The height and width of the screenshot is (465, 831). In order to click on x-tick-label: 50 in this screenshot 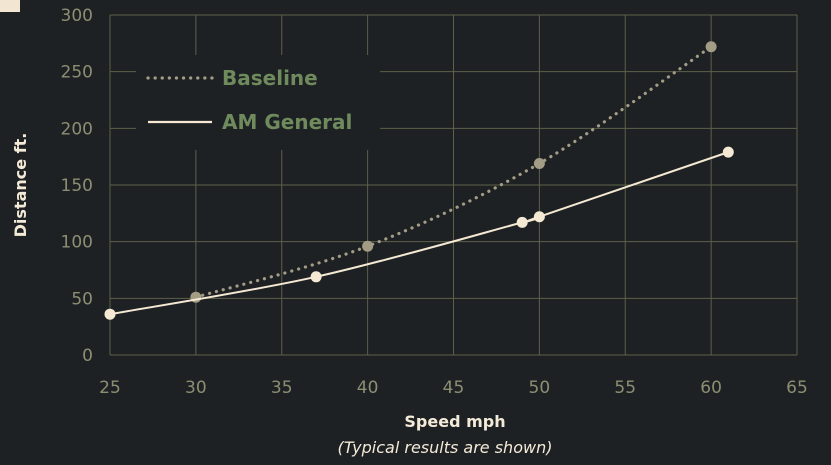, I will do `click(540, 388)`.